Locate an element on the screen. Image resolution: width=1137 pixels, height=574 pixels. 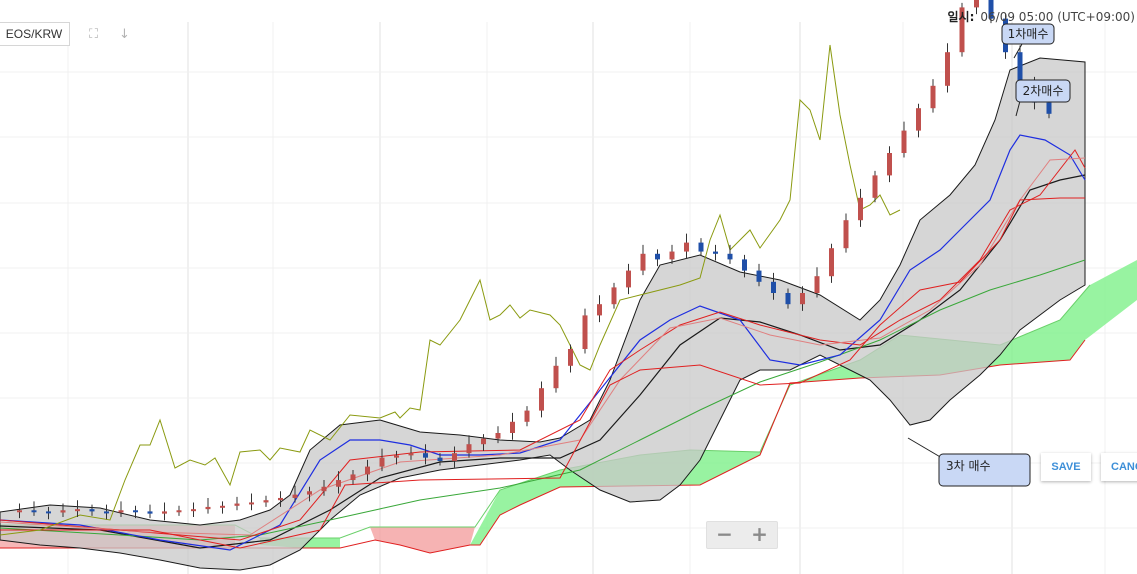
datetime-label: 일시: is located at coordinates (961, 17).